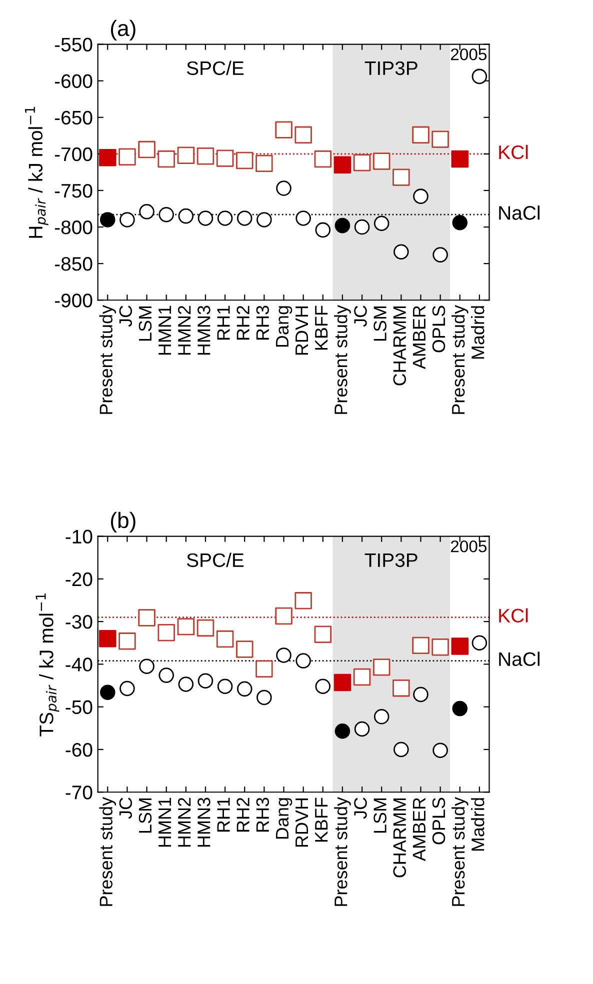 Image resolution: width=593 pixels, height=984 pixels. I want to click on y-tick-label: -550, so click(73, 45).